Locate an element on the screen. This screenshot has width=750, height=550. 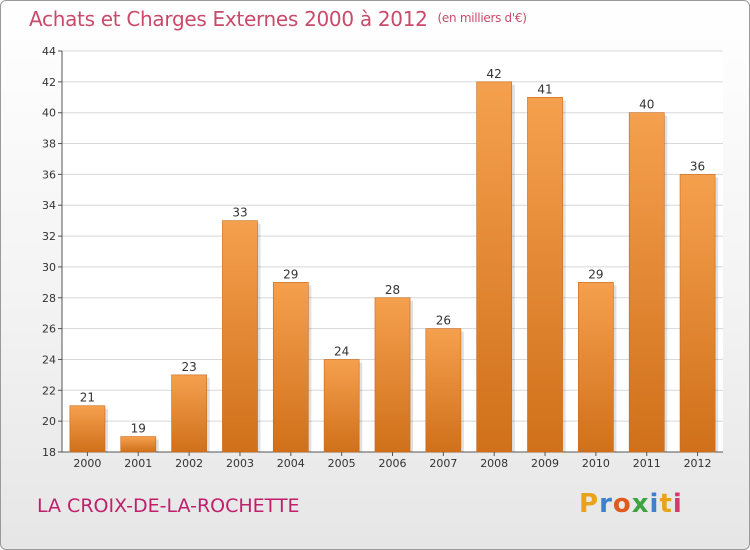
logo-letter: o is located at coordinates (622, 504).